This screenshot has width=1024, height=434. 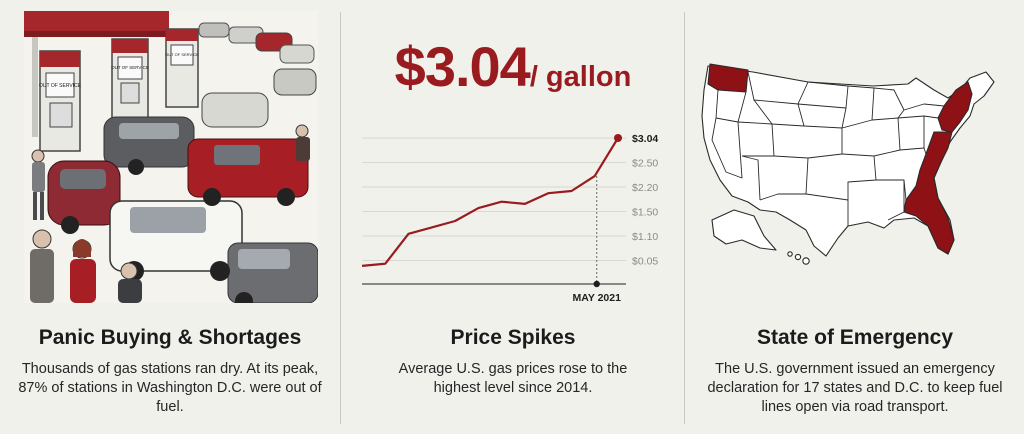 What do you see at coordinates (170, 213) in the screenshot?
I see `people` at bounding box center [170, 213].